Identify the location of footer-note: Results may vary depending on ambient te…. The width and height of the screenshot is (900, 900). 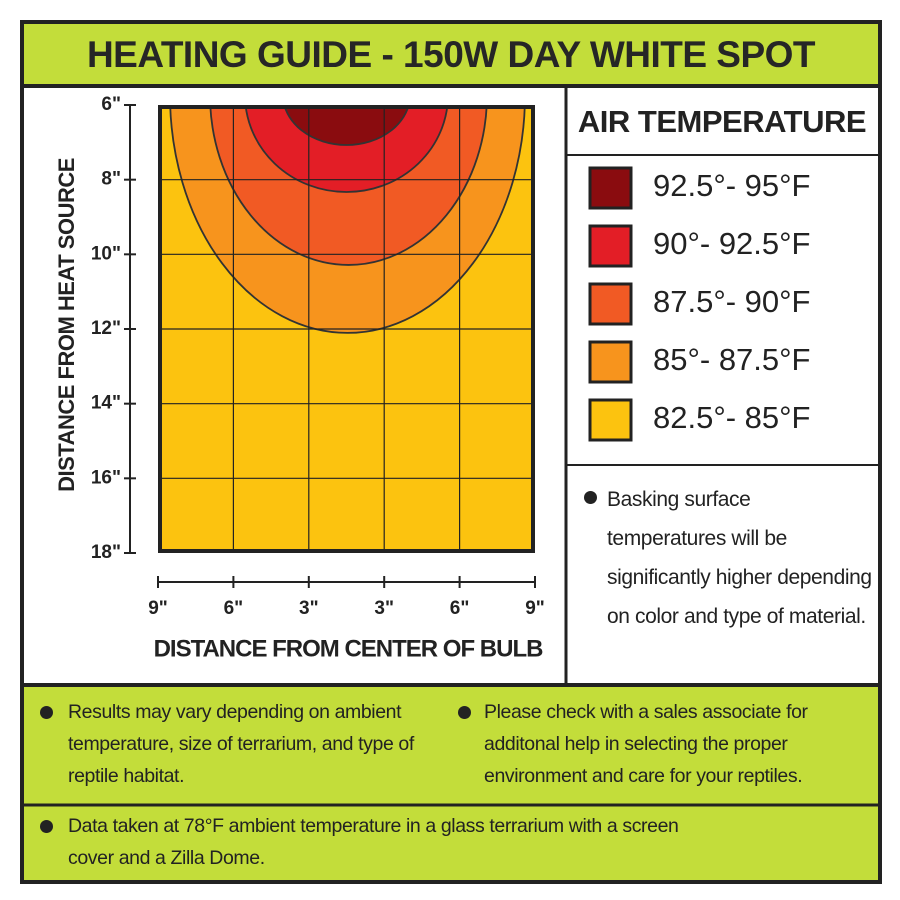
(241, 744).